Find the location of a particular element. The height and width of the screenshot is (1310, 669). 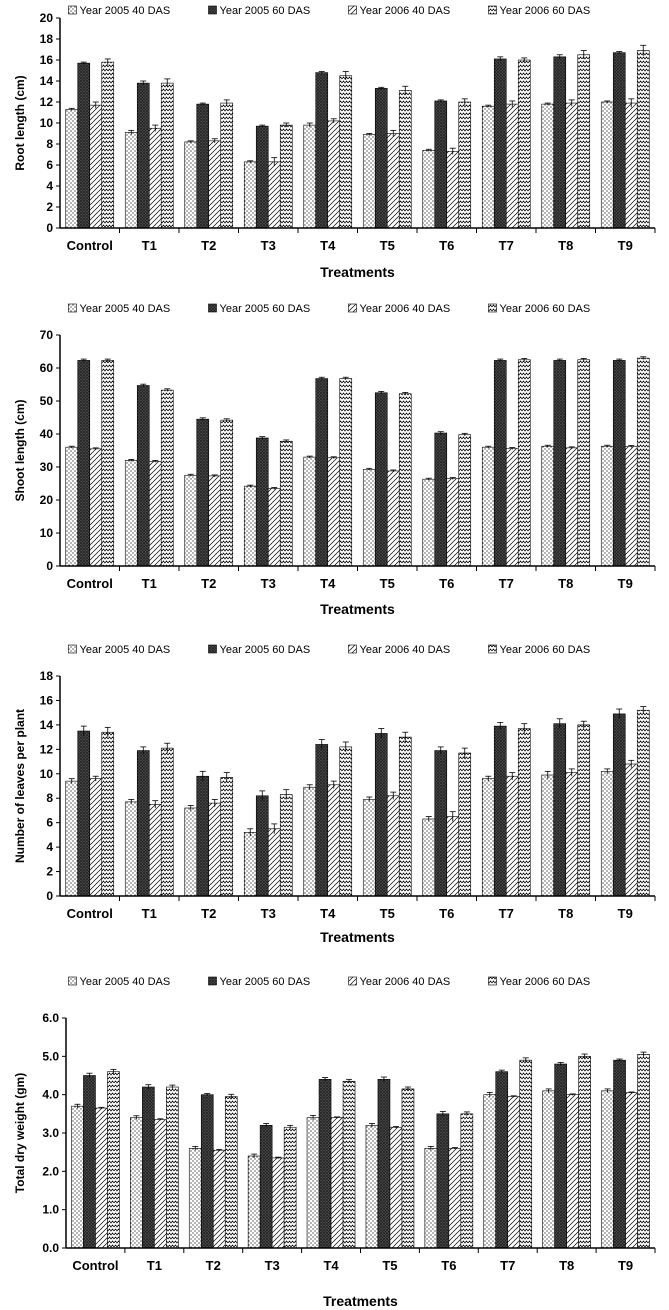

x-category-label: T1 is located at coordinates (149, 913).